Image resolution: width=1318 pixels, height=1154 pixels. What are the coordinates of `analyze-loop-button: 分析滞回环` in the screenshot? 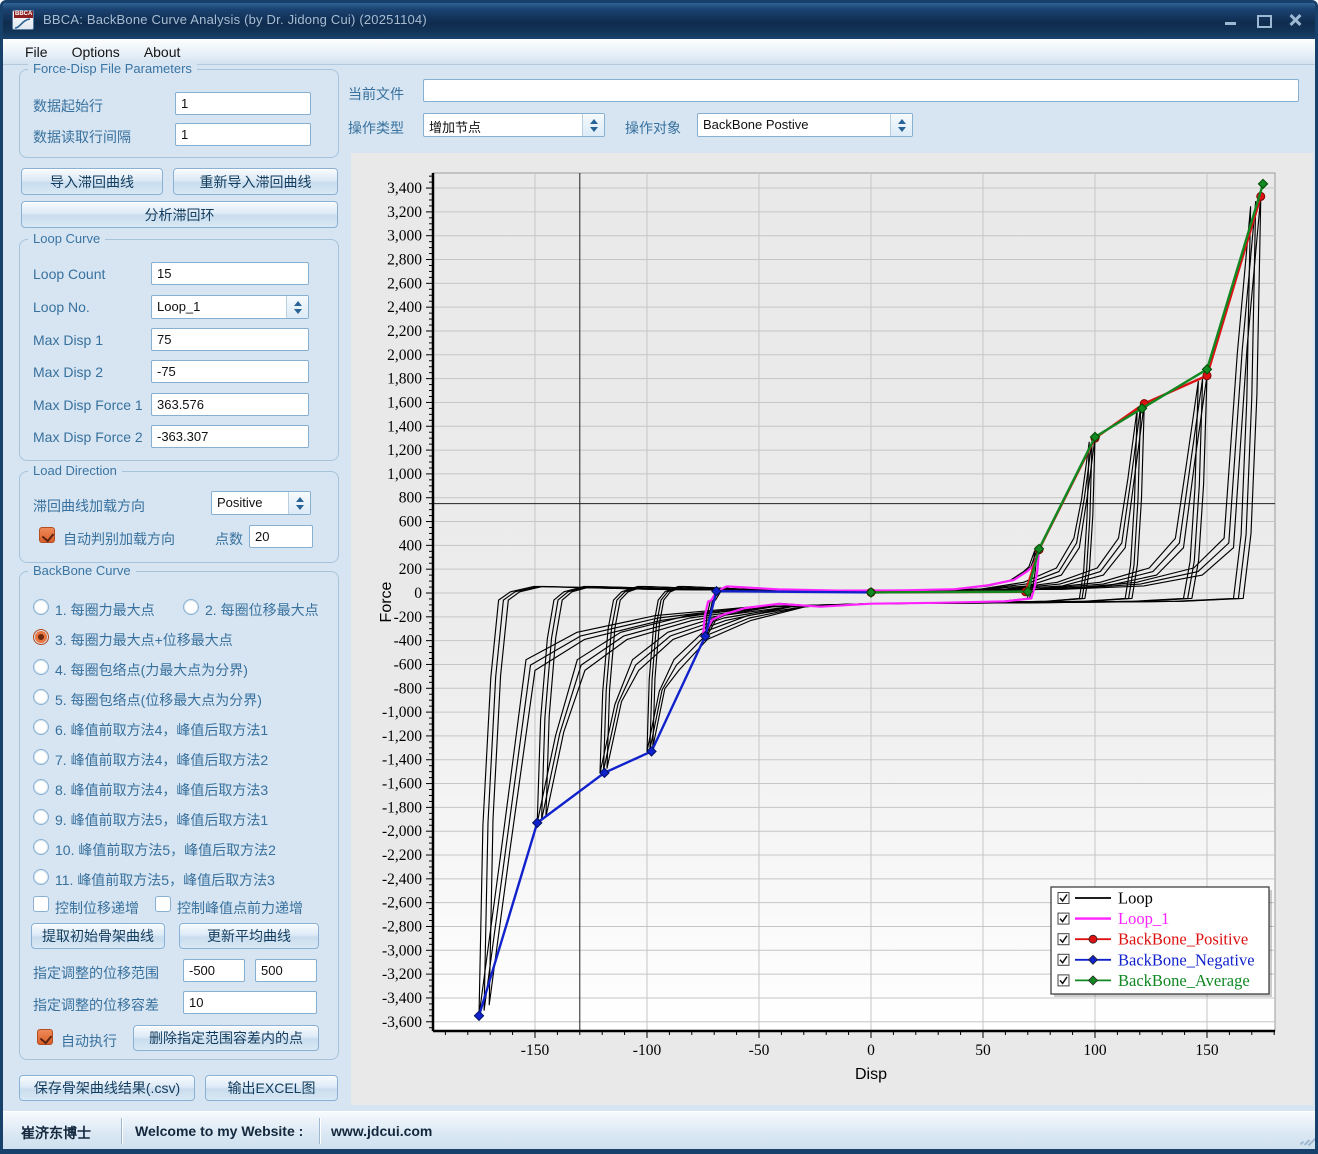 It's located at (179, 214).